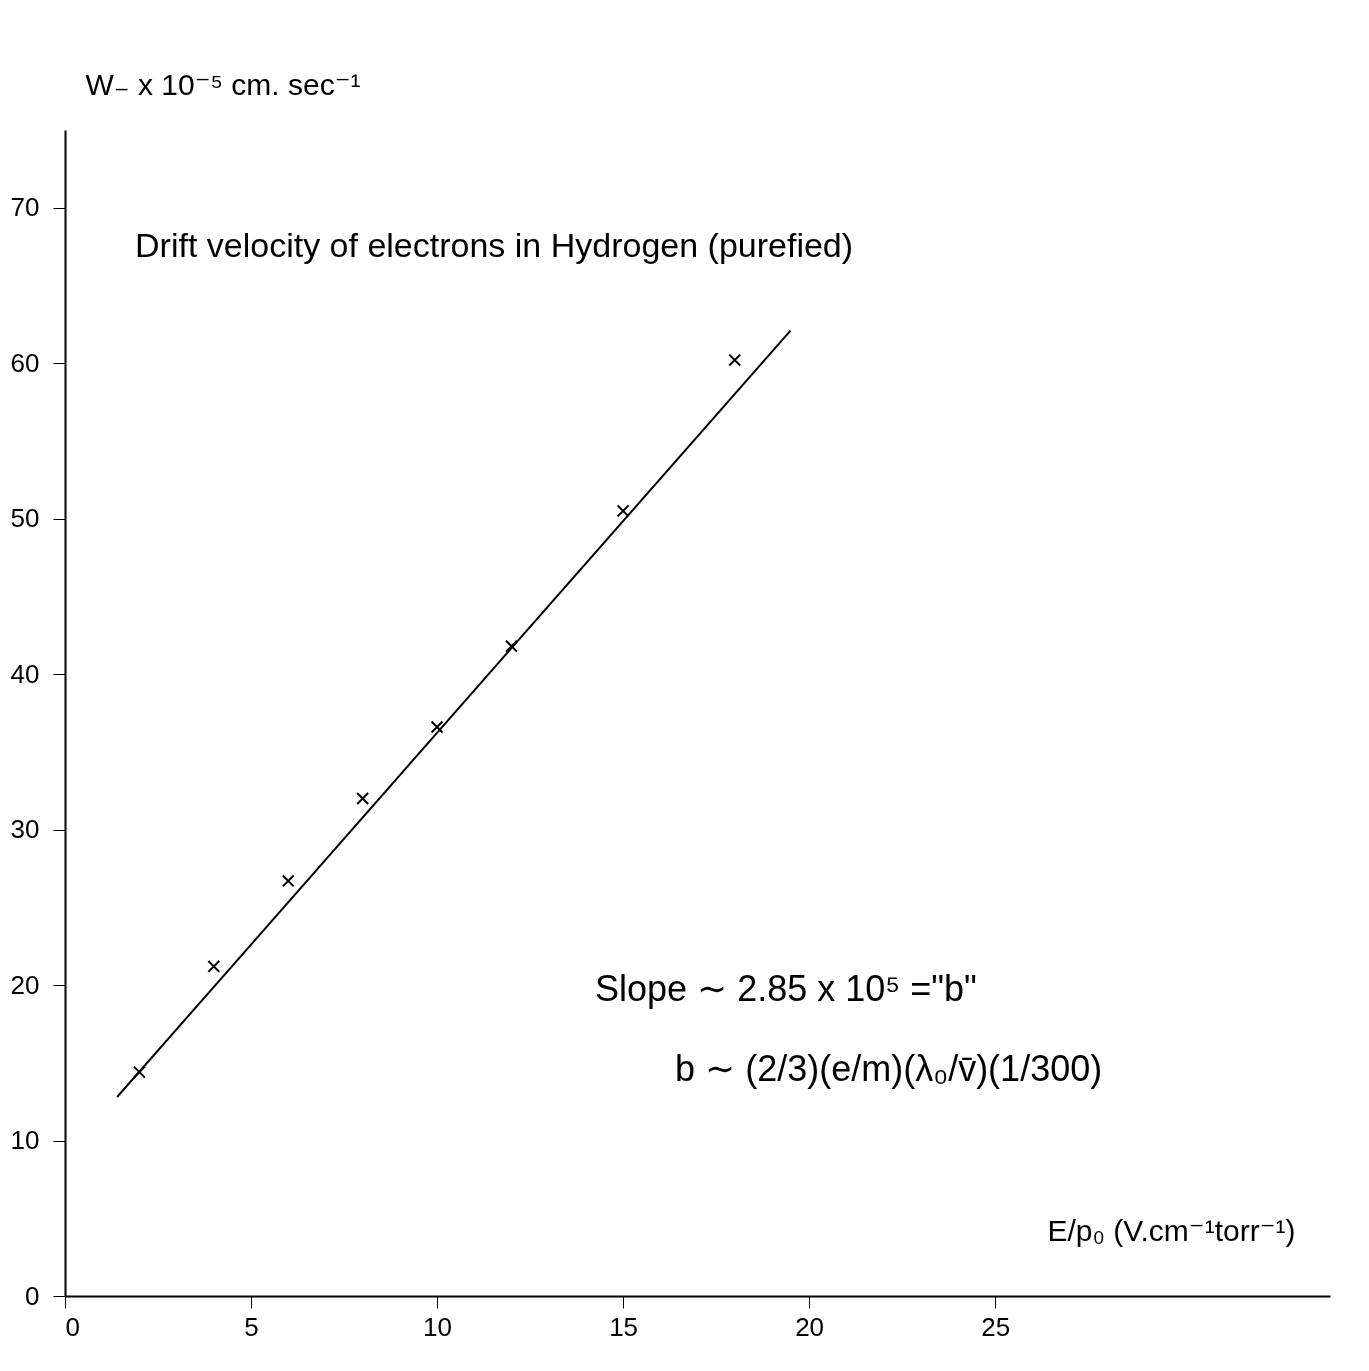 The width and height of the screenshot is (1369, 1371). I want to click on y-tick-label: 50, so click(25, 518).